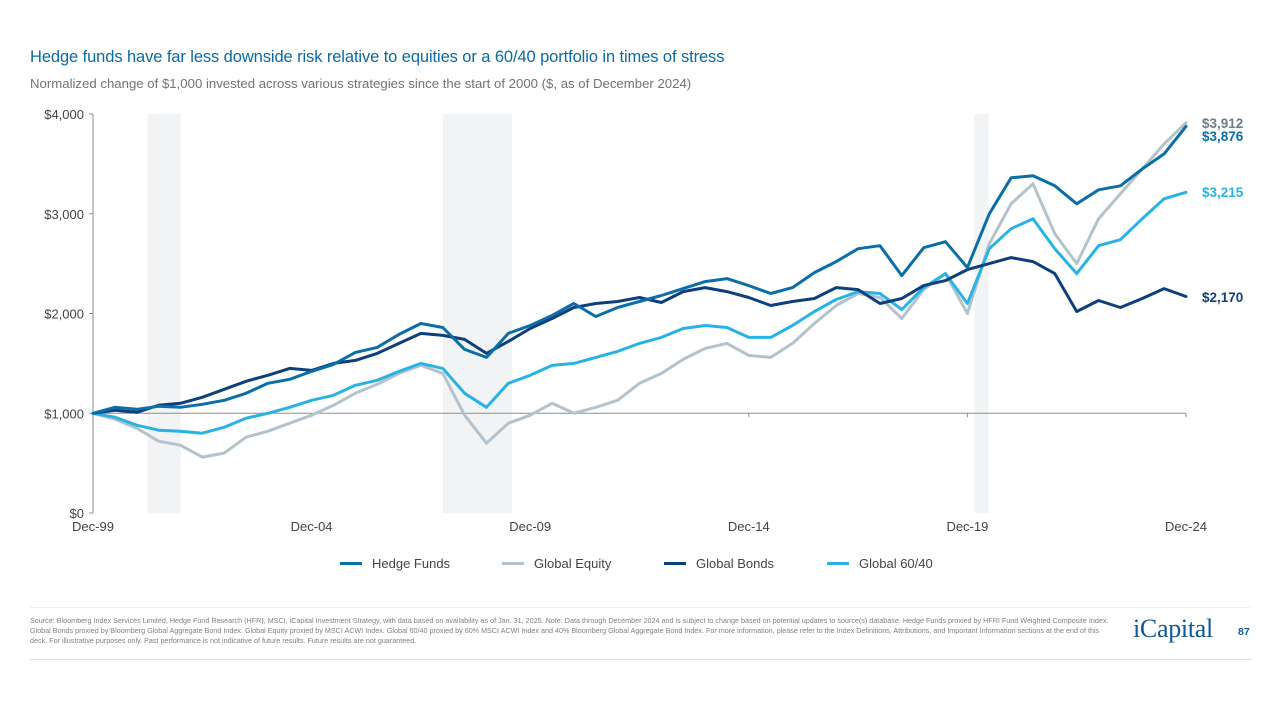  I want to click on end-label-global-60-40: $3,215, so click(1223, 192).